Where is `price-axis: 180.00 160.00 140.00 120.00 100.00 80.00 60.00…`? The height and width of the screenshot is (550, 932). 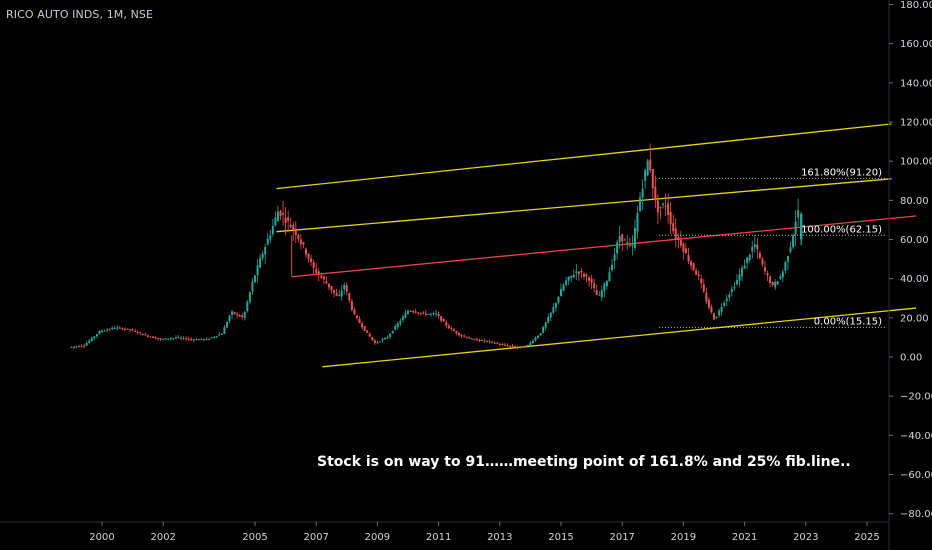
price-axis: 180.00 160.00 140.00 120.00 100.00 80.00 60.00… is located at coordinates (910, 275).